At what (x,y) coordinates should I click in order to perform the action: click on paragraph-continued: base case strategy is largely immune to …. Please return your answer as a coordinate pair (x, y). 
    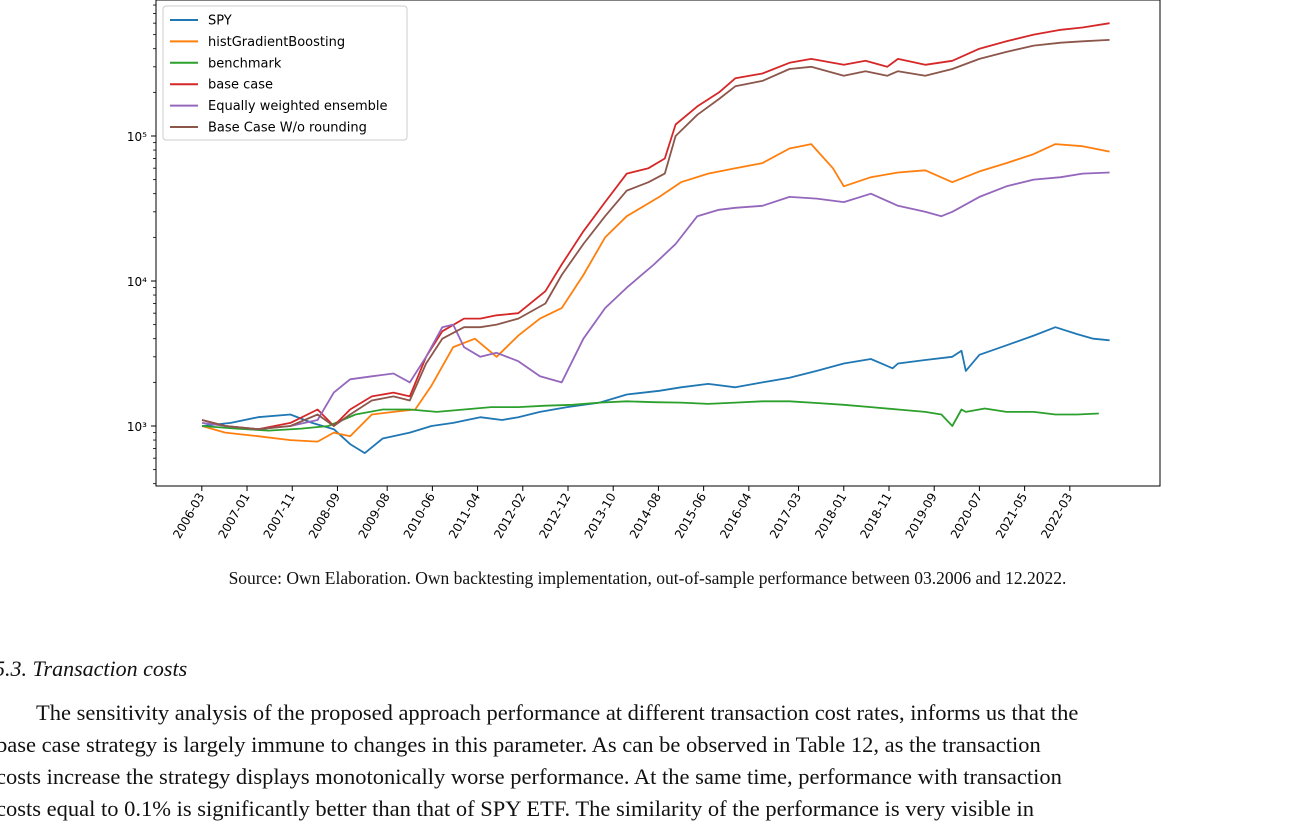
    Looking at the image, I should click on (645, 777).